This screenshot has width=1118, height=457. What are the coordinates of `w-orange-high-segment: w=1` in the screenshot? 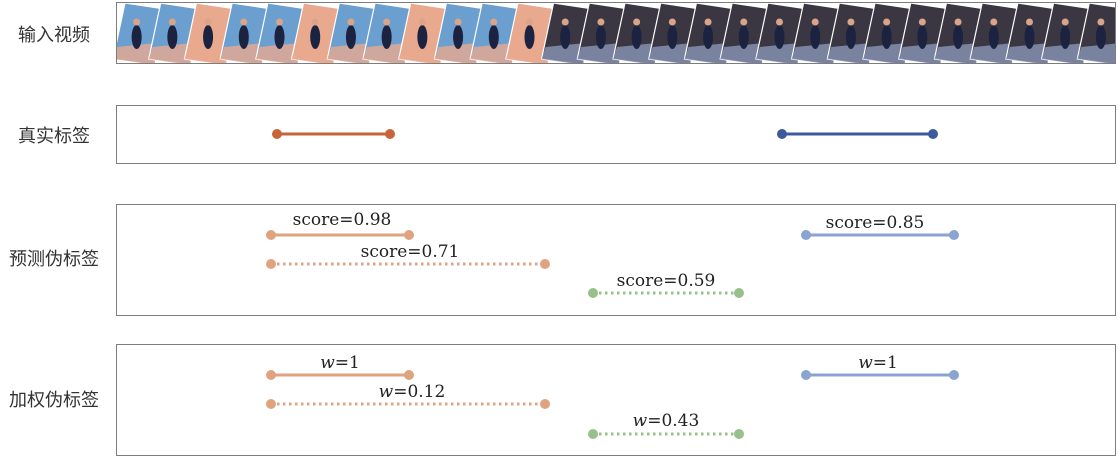 It's located at (340, 366).